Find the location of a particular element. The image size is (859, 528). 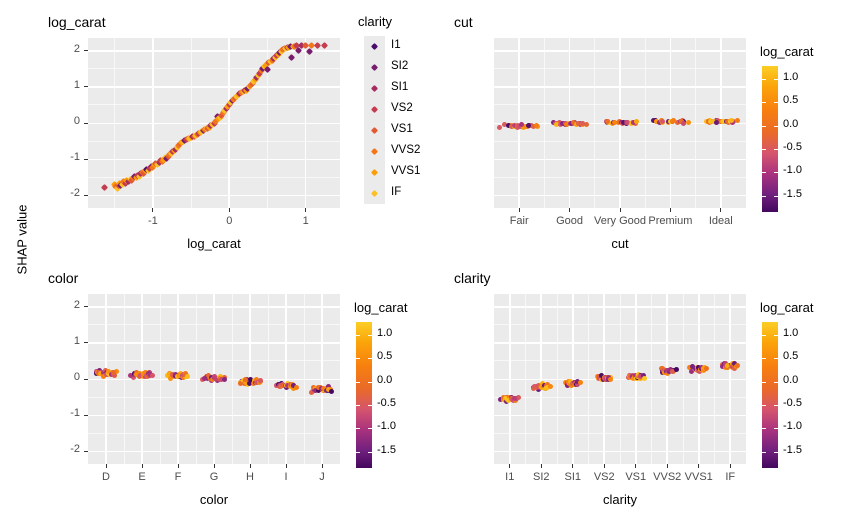

x-axis-title-clarity: clarity is located at coordinates (620, 499).